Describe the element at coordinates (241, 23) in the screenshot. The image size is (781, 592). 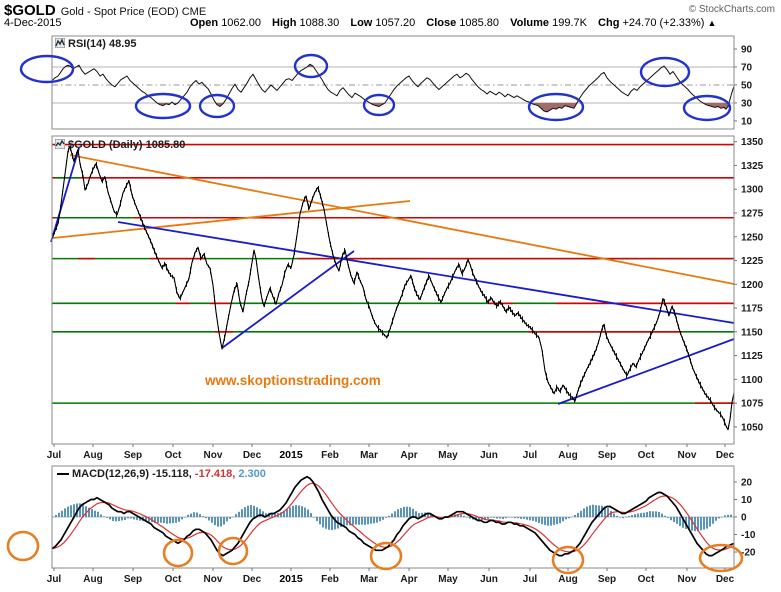
I see `open-value: 1062.00` at that location.